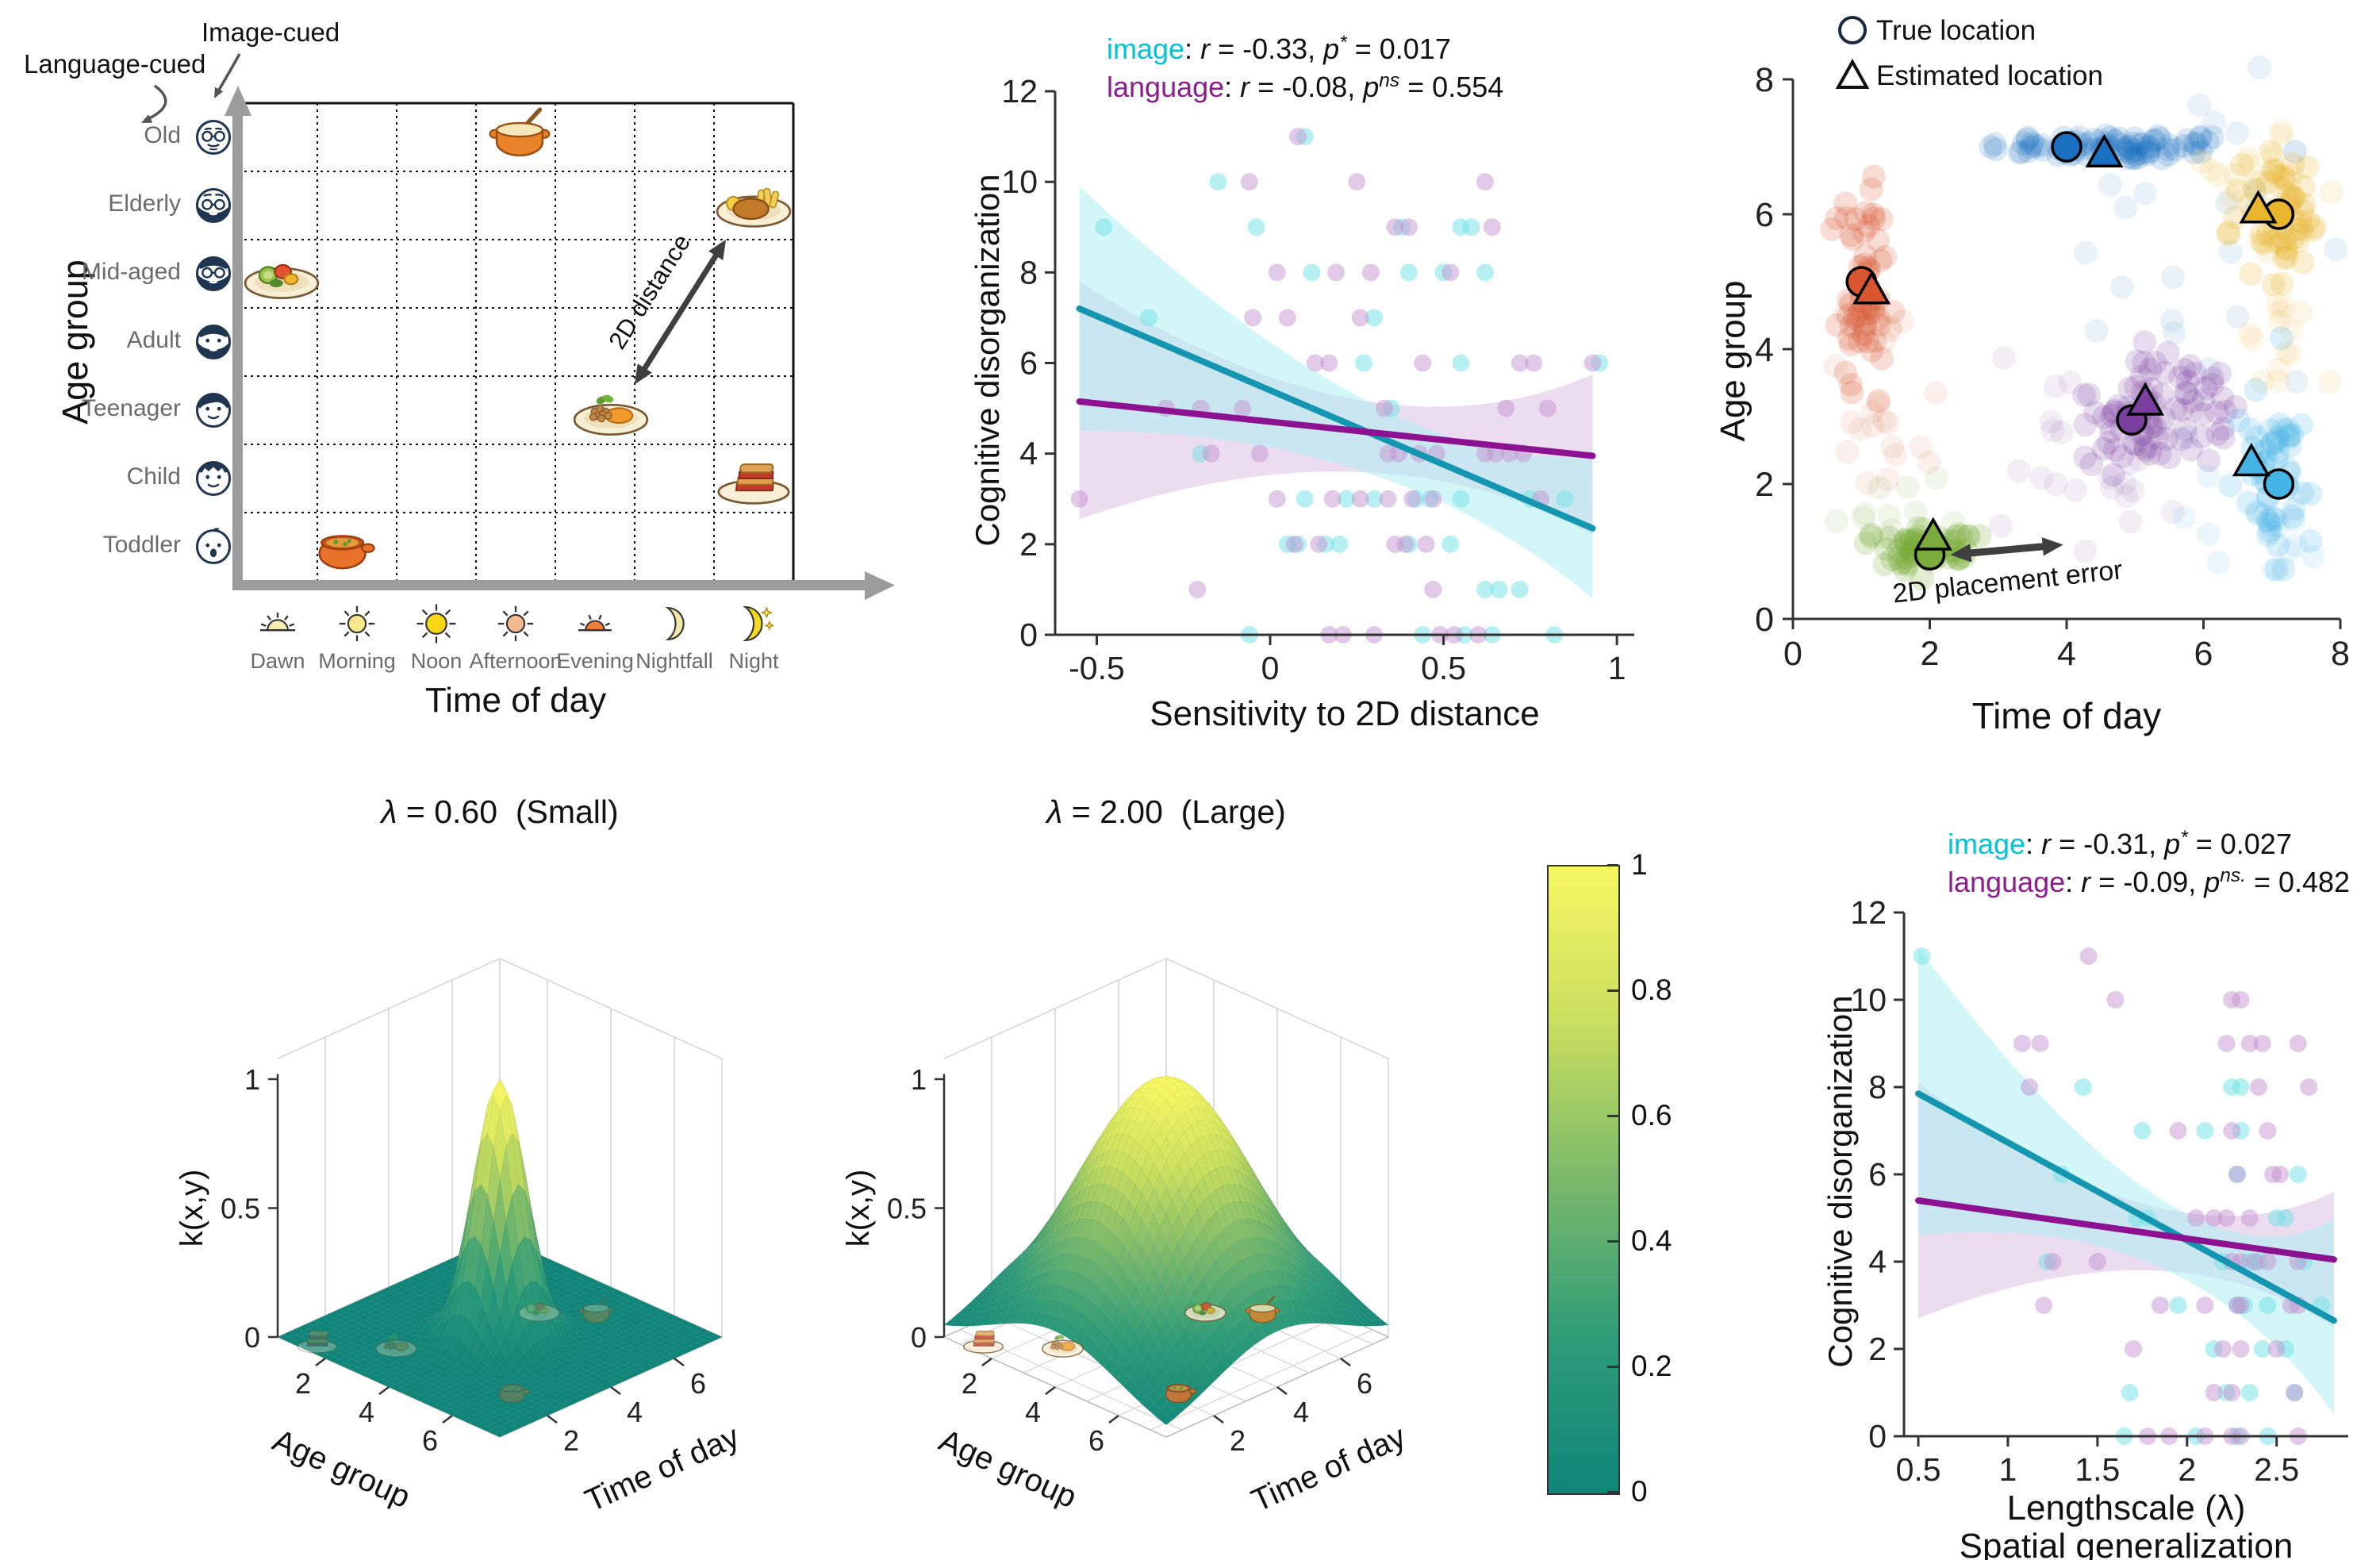 The width and height of the screenshot is (2380, 1560). Describe the element at coordinates (1617, 668) in the screenshot. I see `x-tick-label: 1` at that location.